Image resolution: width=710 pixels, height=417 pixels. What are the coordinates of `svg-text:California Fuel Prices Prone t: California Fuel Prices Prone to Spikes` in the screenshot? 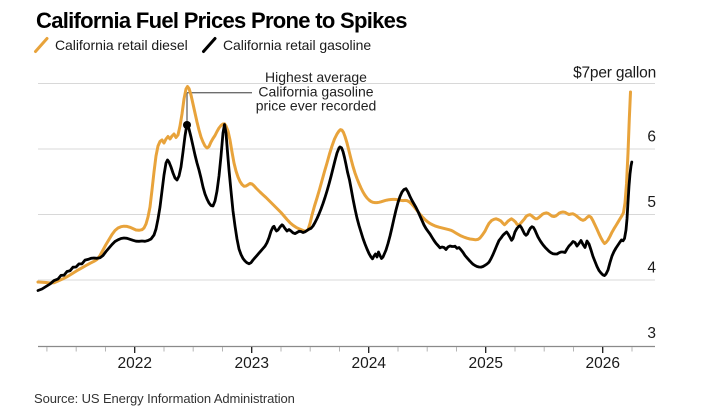 It's located at (221, 20).